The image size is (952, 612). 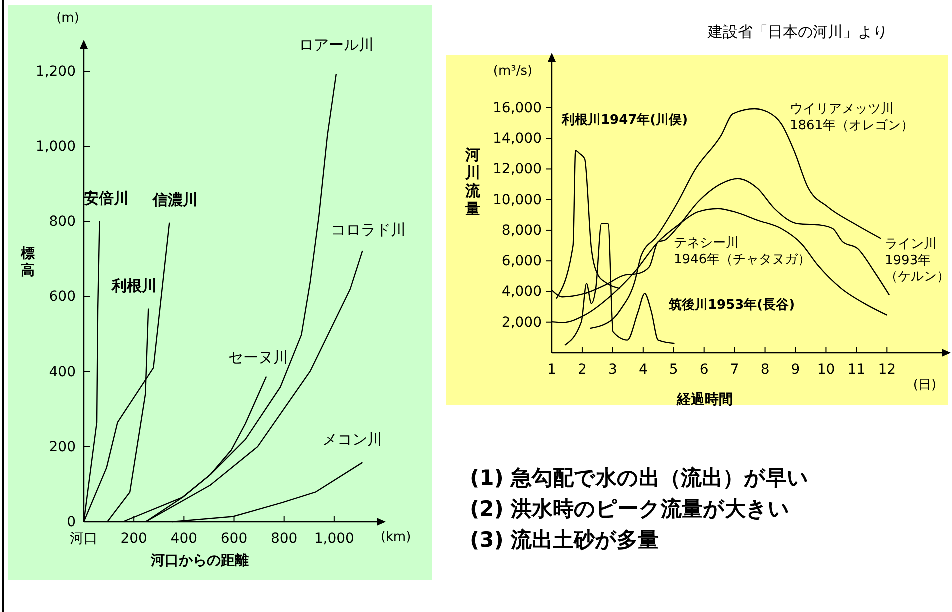 What do you see at coordinates (62, 297) in the screenshot?
I see `y-tick-label: 600` at bounding box center [62, 297].